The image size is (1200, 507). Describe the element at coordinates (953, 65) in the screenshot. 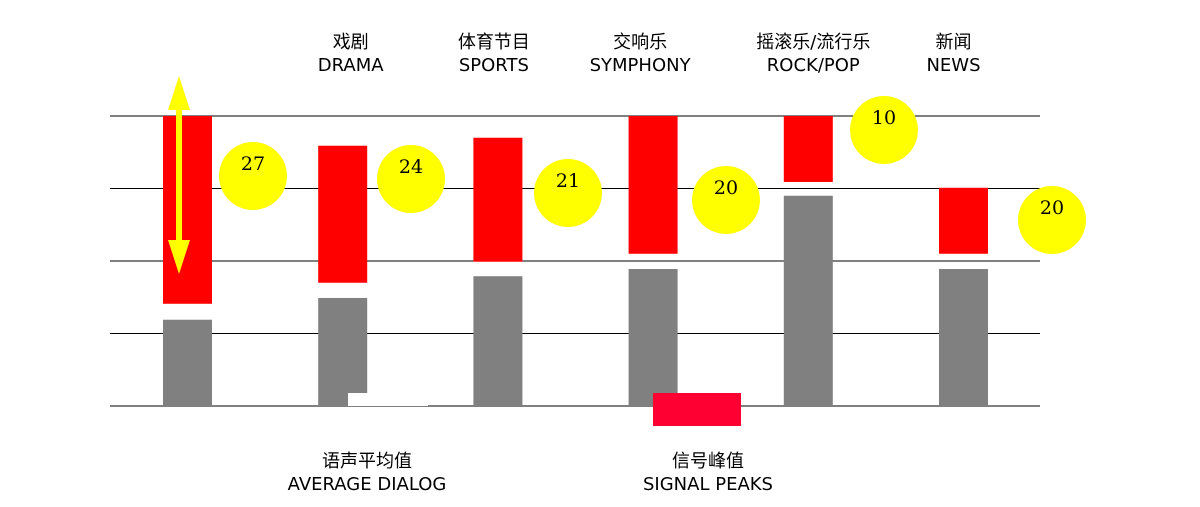

I see `category-label: NEWS` at that location.